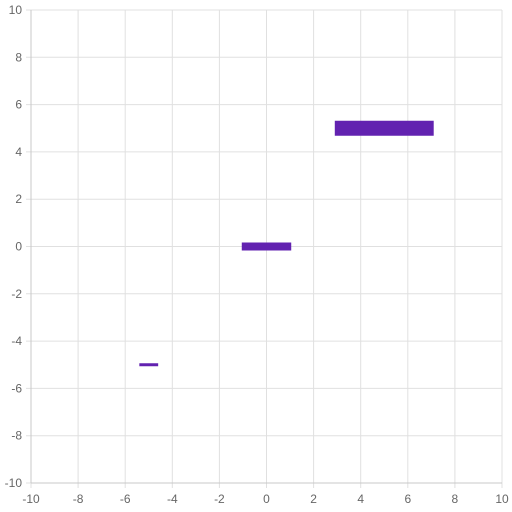 This screenshot has width=512, height=512. Describe the element at coordinates (360, 499) in the screenshot. I see `x-tick-label: 4` at that location.